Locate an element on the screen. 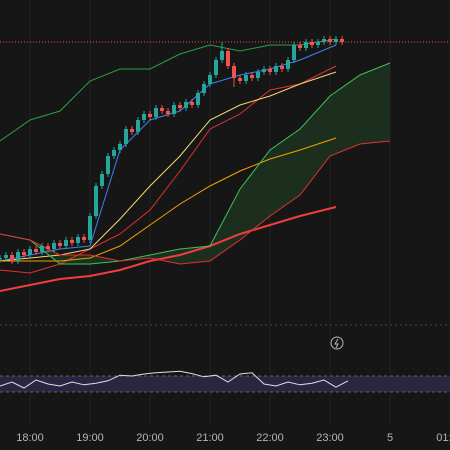 The height and width of the screenshot is (450, 450). x-tick-label: 19:00 is located at coordinates (90, 438).